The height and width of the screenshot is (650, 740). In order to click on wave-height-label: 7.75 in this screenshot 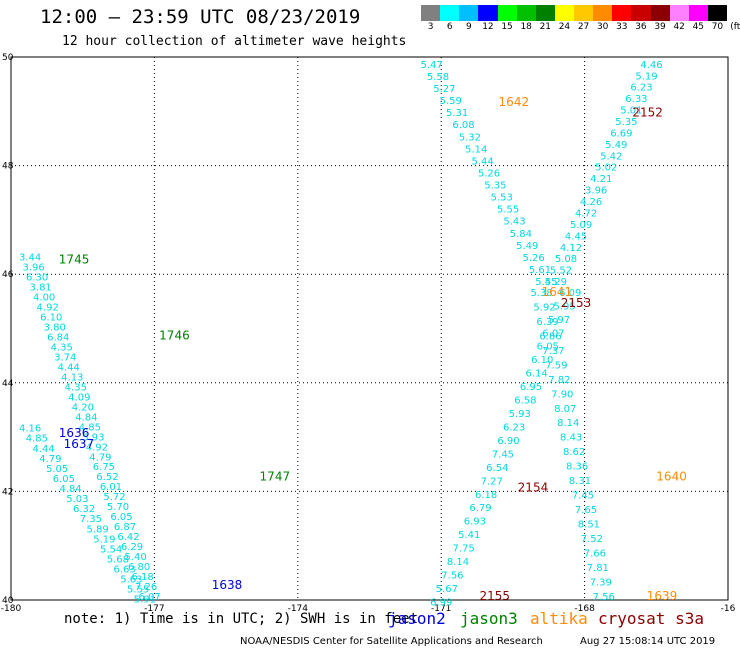, I will do `click(464, 549)`.